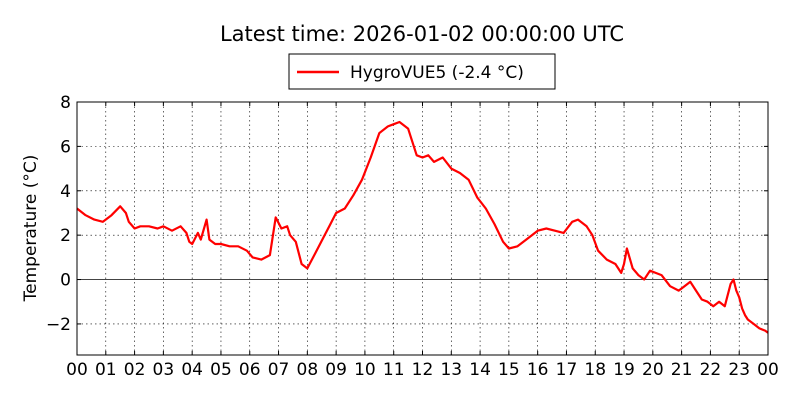 The image size is (800, 400). Describe the element at coordinates (65, 236) in the screenshot. I see `y-tick-label: 2` at that location.